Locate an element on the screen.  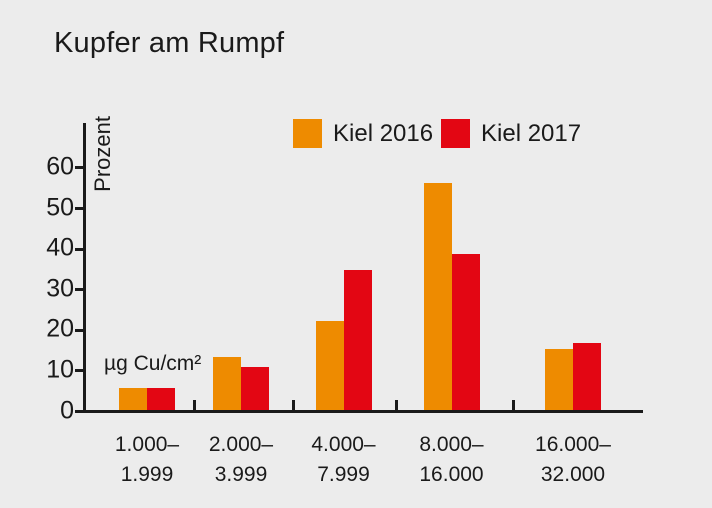
y-tick-label-40: 40 is located at coordinates (60, 247).